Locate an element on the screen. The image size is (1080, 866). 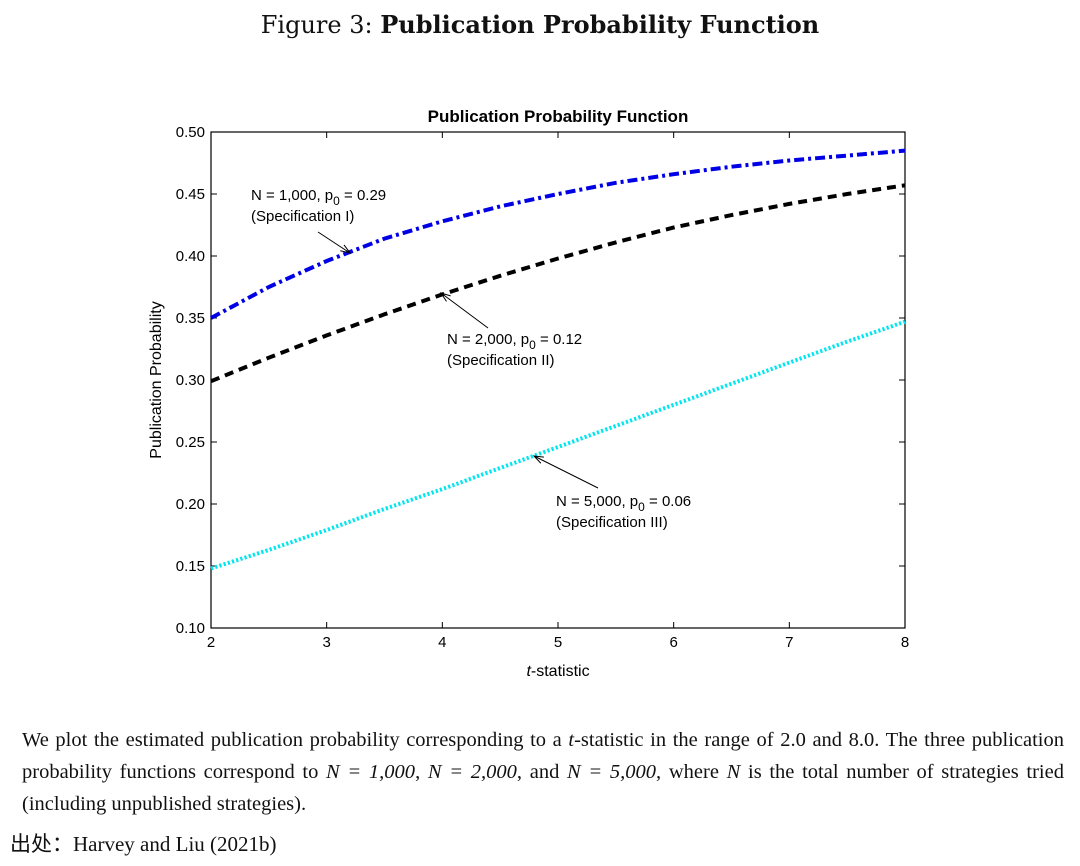
description-t-symbol: t is located at coordinates (571, 740).